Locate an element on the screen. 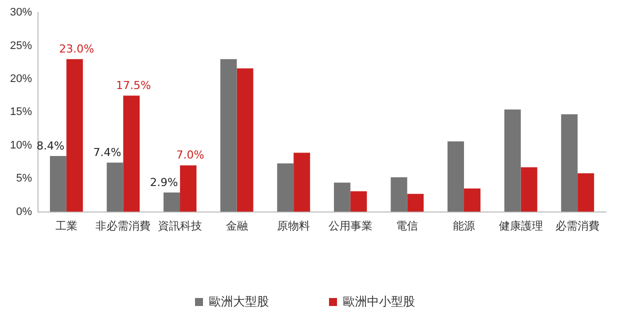 This screenshot has width=620, height=322. legend-label: 歐洲大型股 is located at coordinates (239, 301).